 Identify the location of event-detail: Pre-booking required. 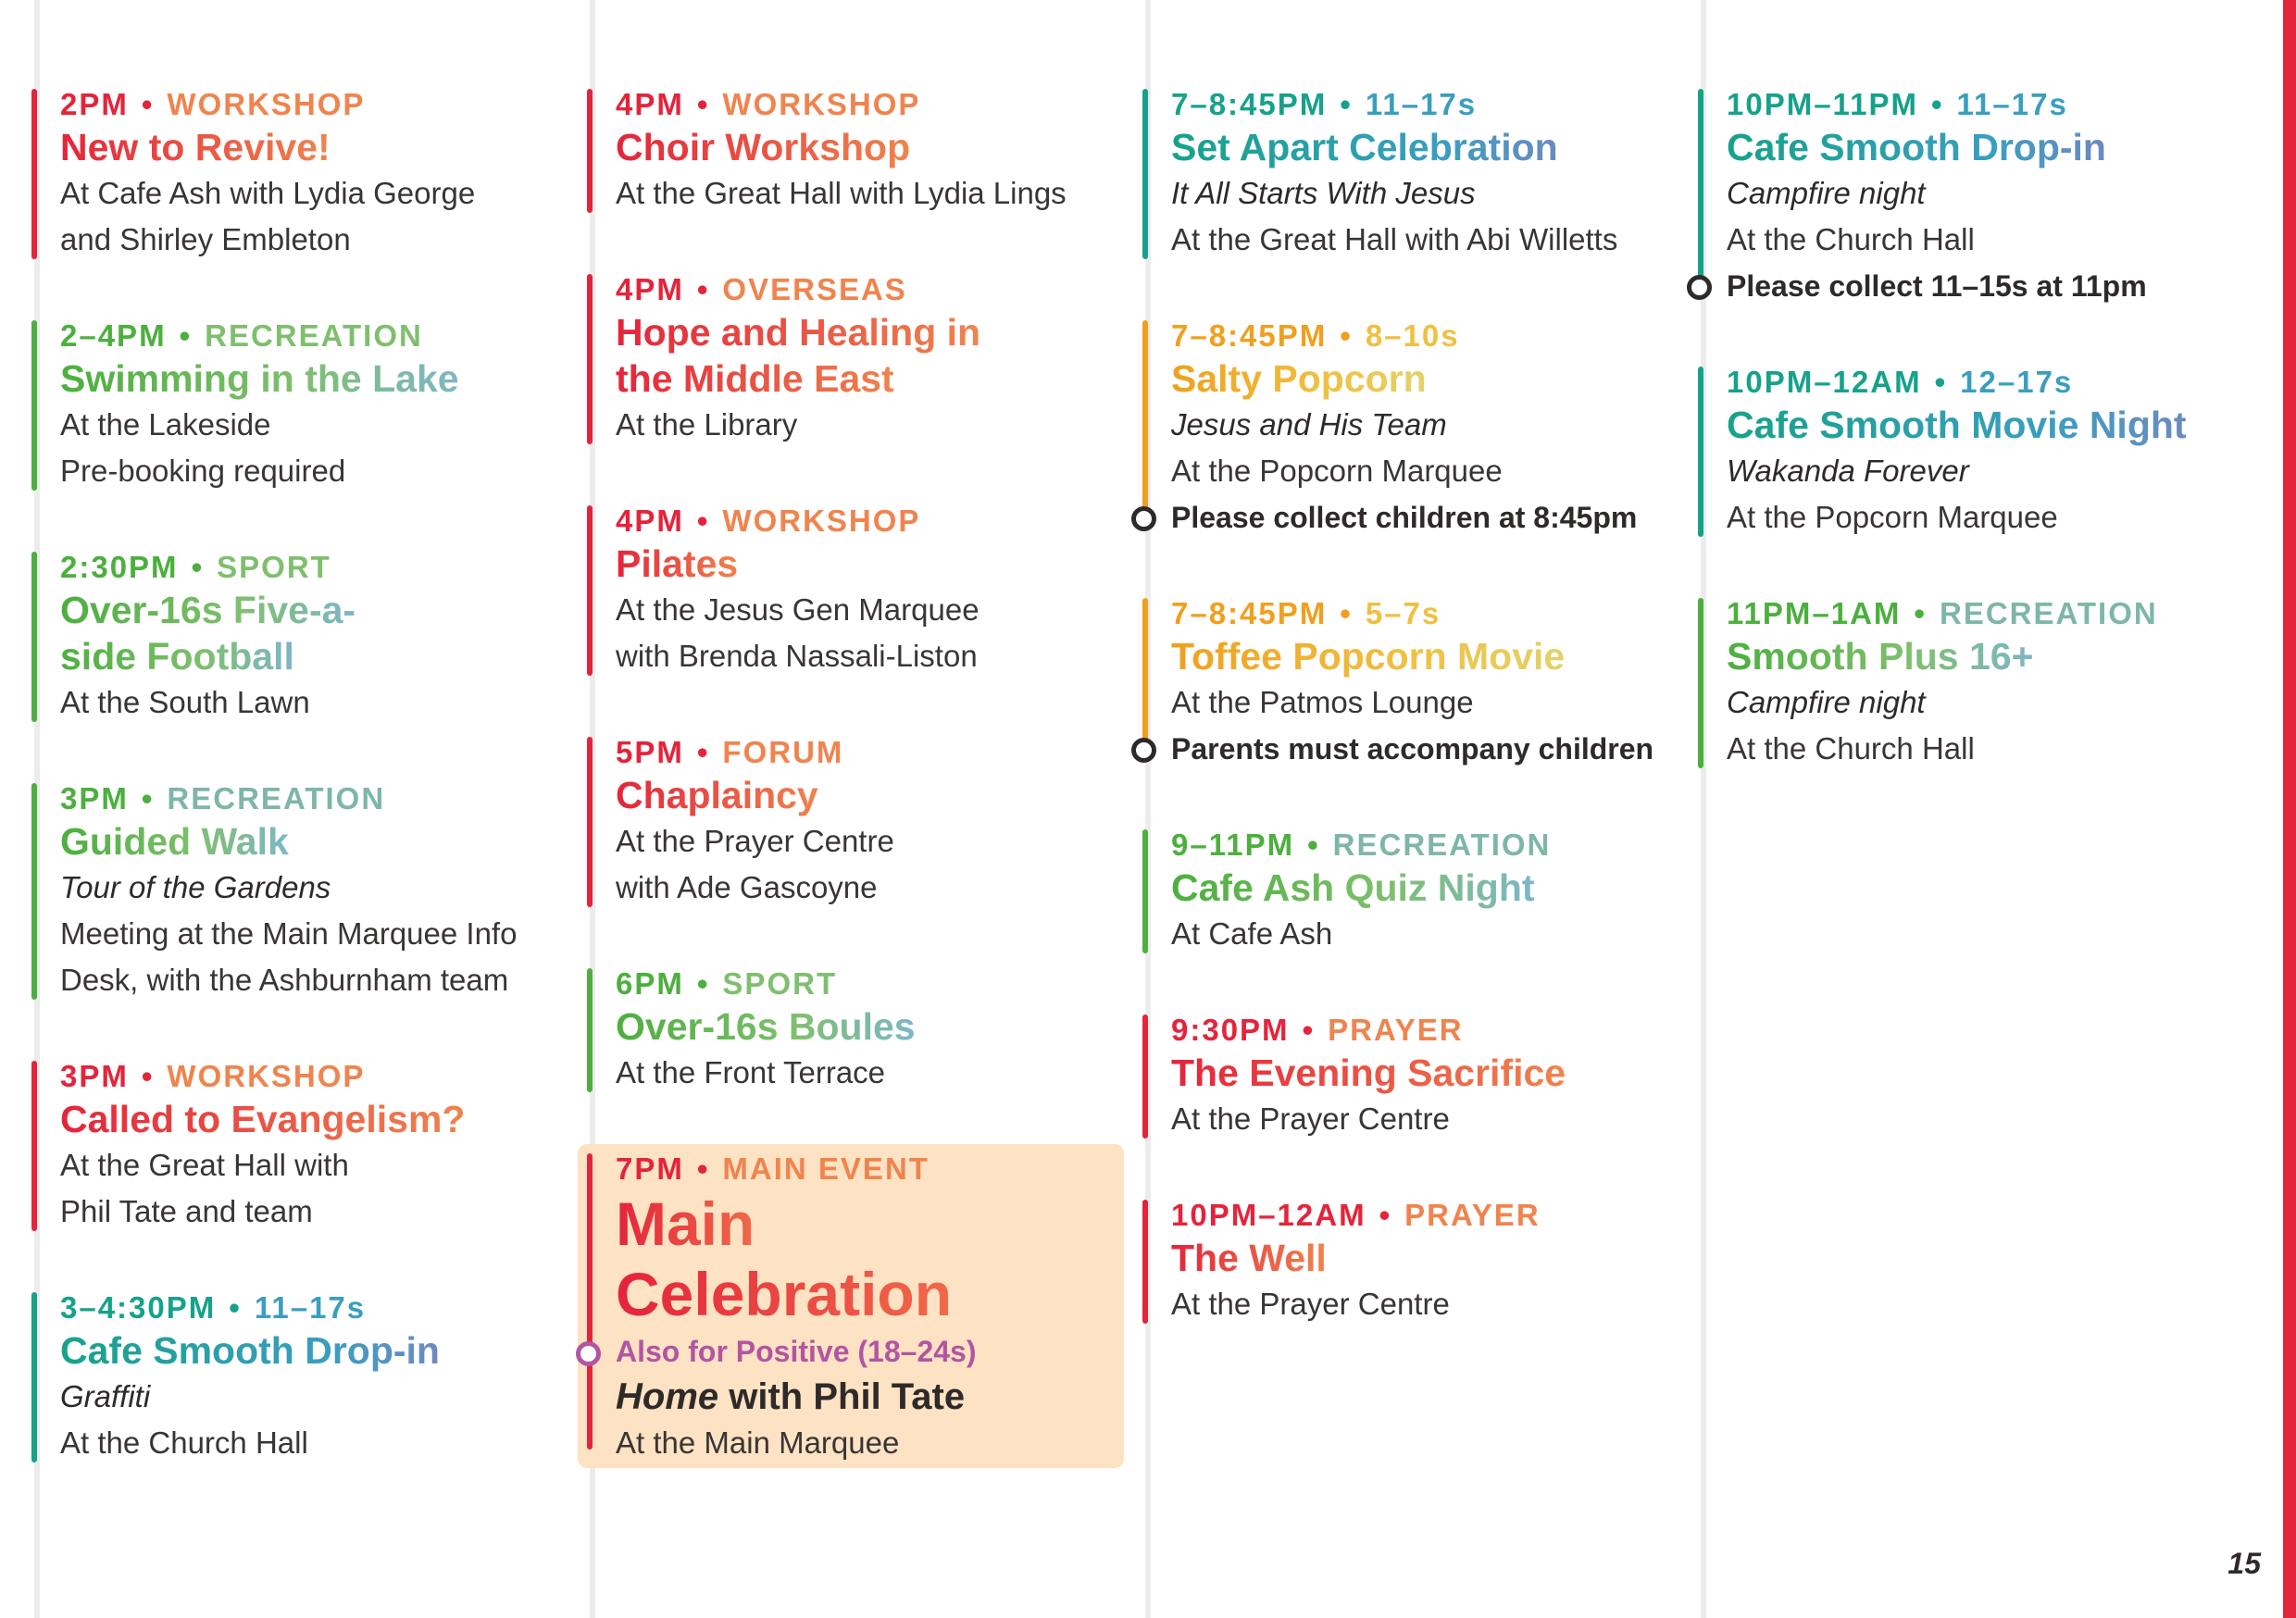
(203, 471).